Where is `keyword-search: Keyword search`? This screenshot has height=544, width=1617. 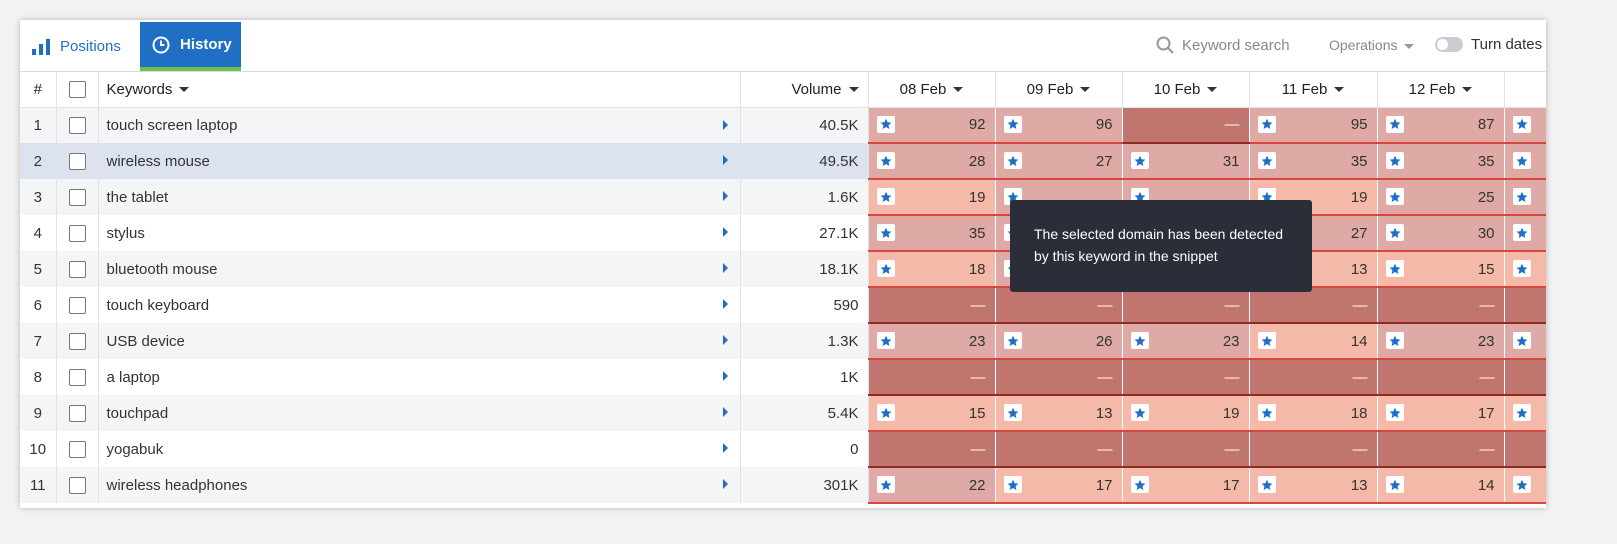 keyword-search: Keyword search is located at coordinates (1223, 45).